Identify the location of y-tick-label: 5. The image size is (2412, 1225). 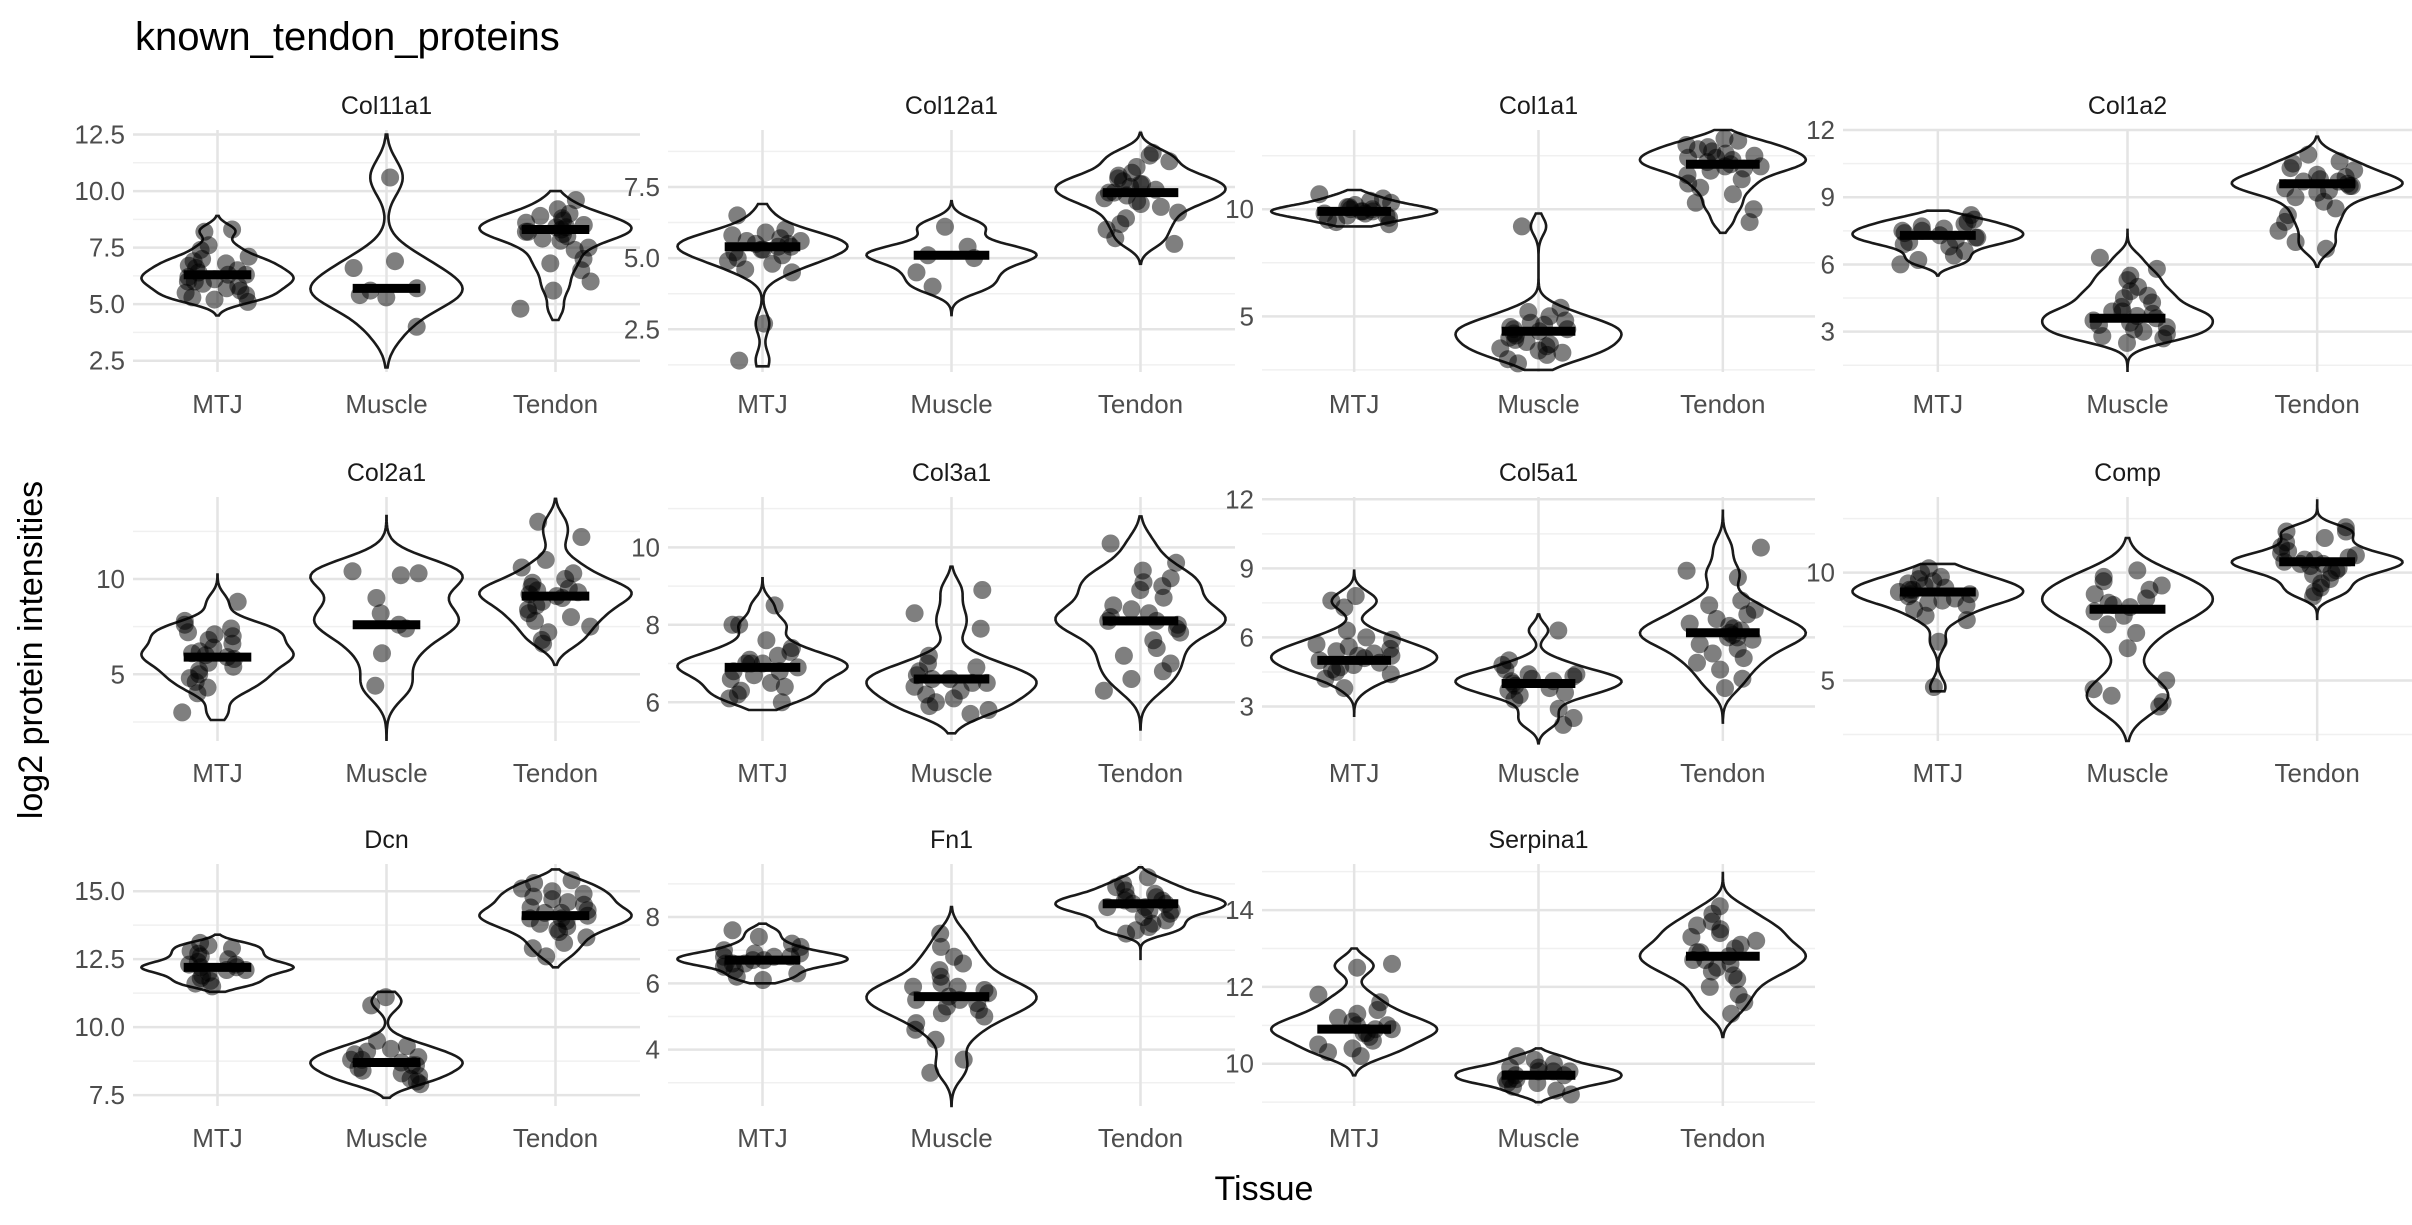
(1247, 316).